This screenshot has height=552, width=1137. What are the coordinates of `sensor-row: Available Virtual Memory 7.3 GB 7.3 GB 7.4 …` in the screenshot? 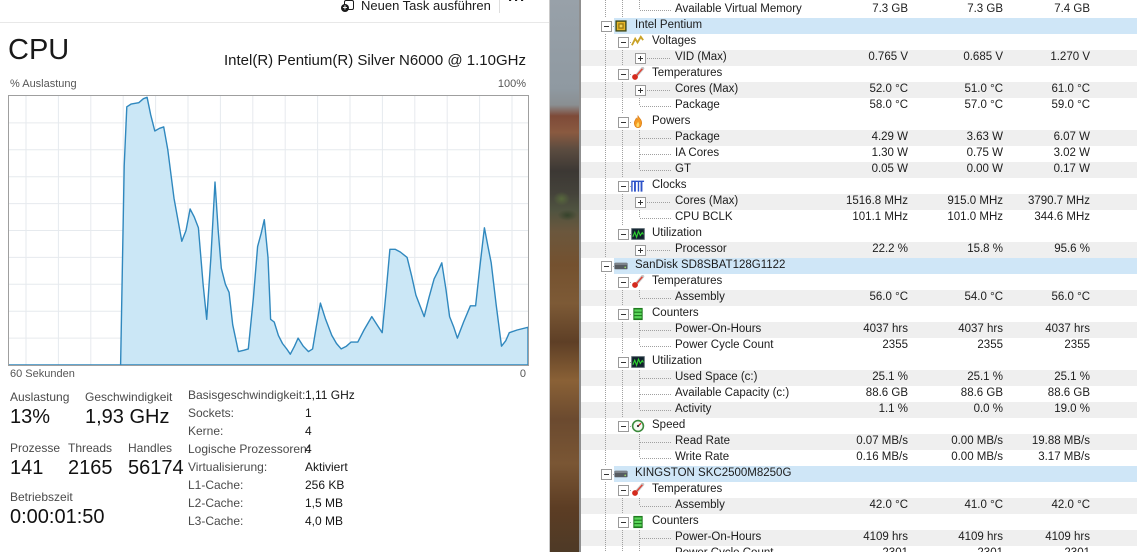 It's located at (859, 10).